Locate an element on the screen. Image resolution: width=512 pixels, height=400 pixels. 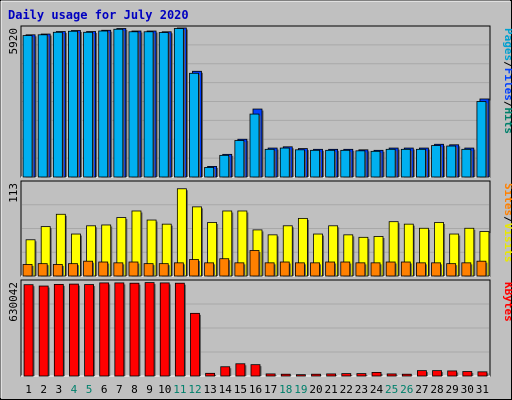
legend: Sites/Visits is located at coordinates (507, 223).